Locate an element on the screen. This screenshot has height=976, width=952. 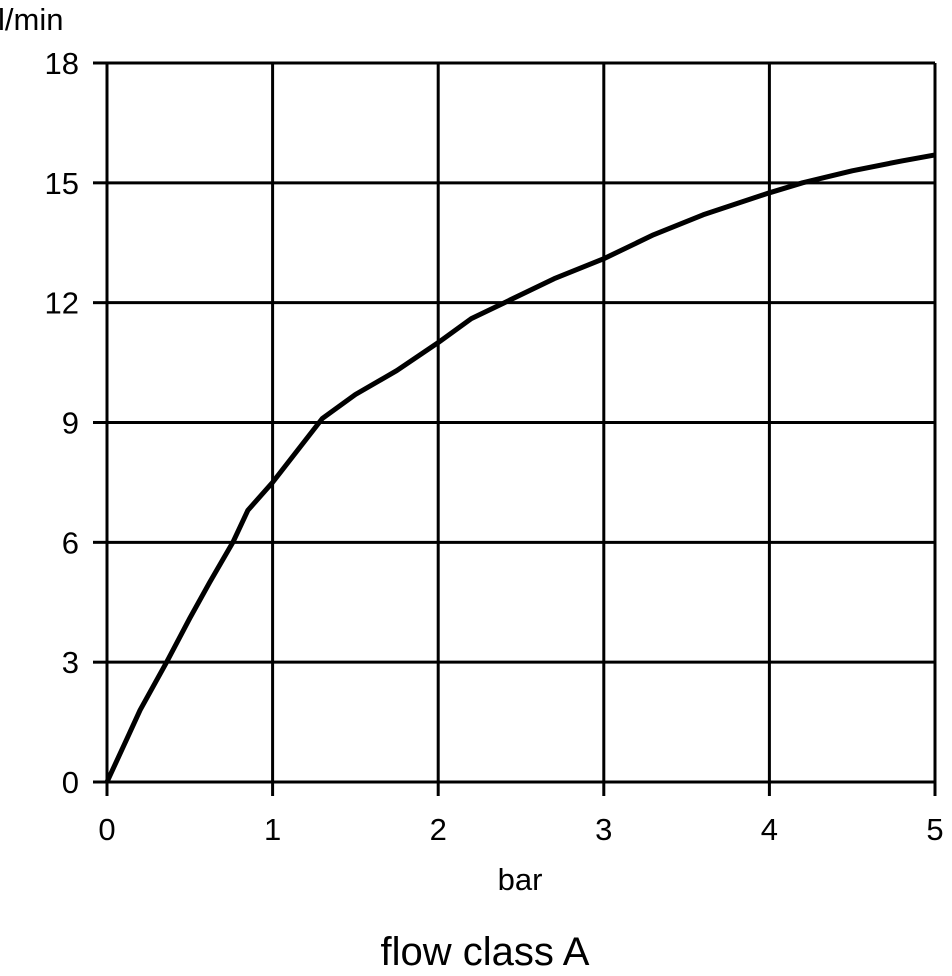
x-tick-label: 0 is located at coordinates (106, 829).